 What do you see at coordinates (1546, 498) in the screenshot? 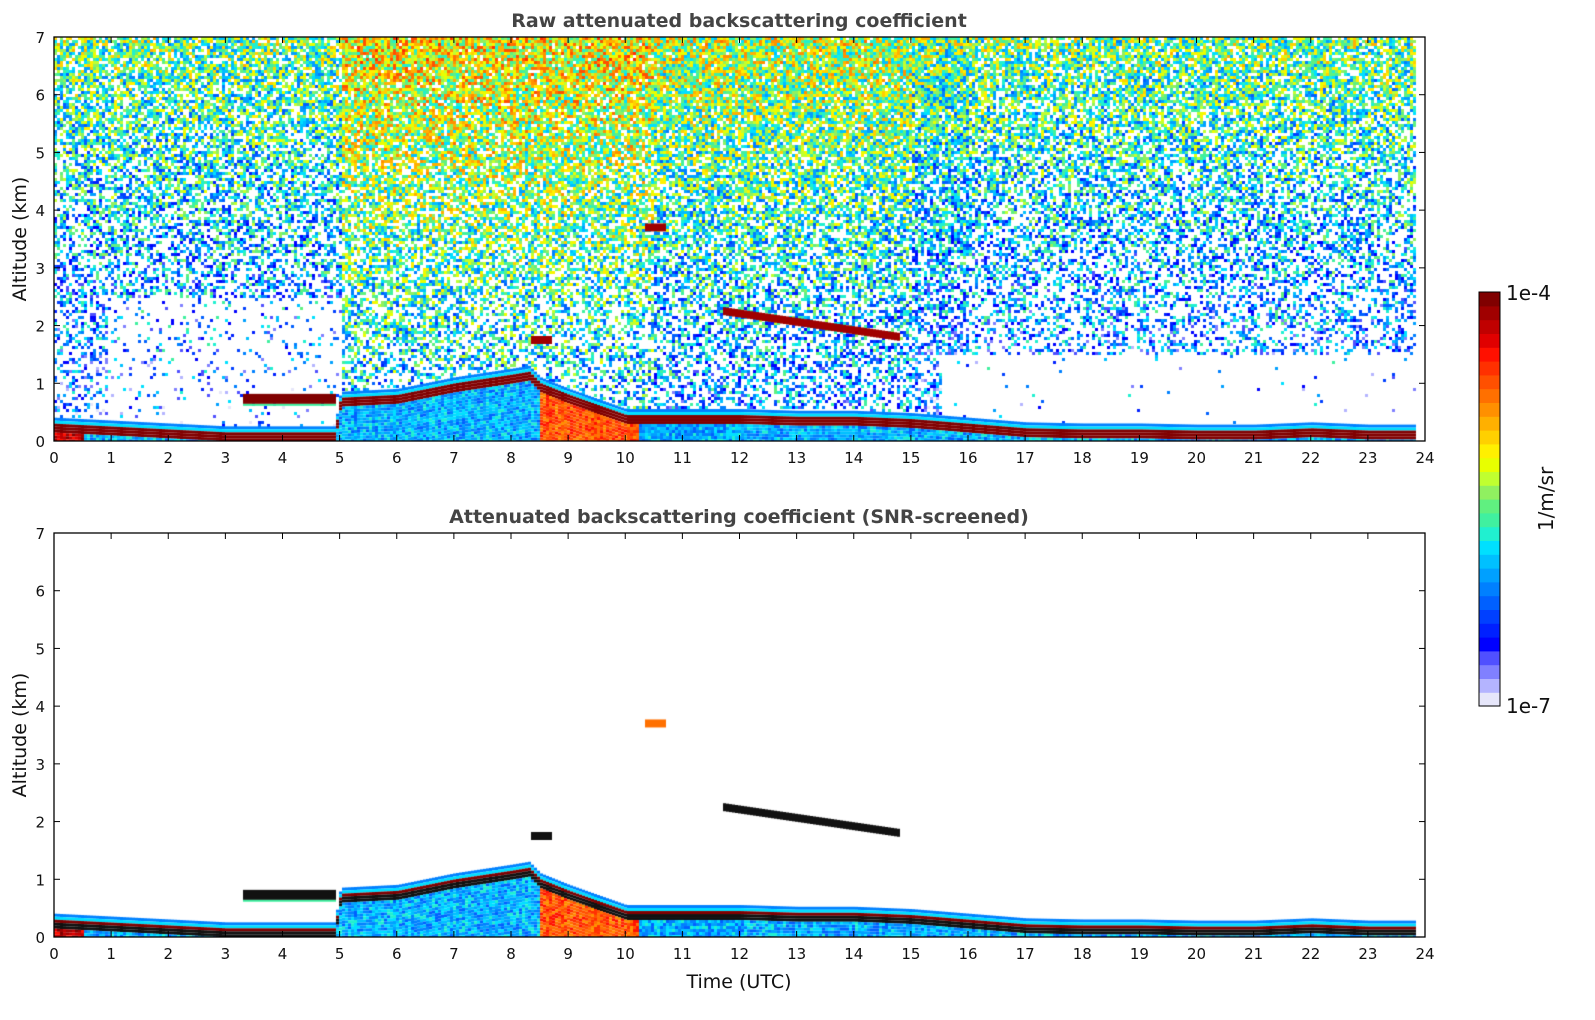
I see `colorbar-unit-label: 1/m/sr` at bounding box center [1546, 498].